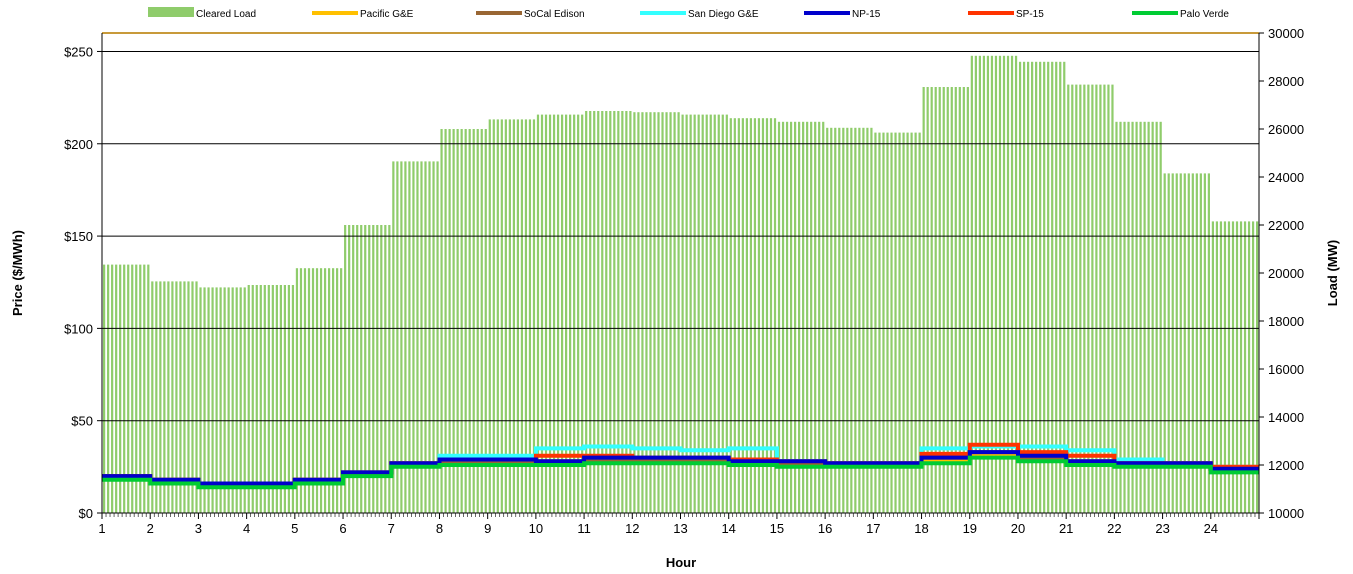 Image resolution: width=1353 pixels, height=574 pixels. What do you see at coordinates (1204, 14) in the screenshot?
I see `legend-label: Palo Verde` at bounding box center [1204, 14].